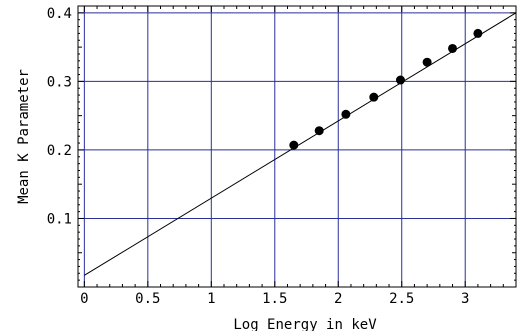  Describe the element at coordinates (59, 151) in the screenshot. I see `y-tick-label: 0.2` at that location.